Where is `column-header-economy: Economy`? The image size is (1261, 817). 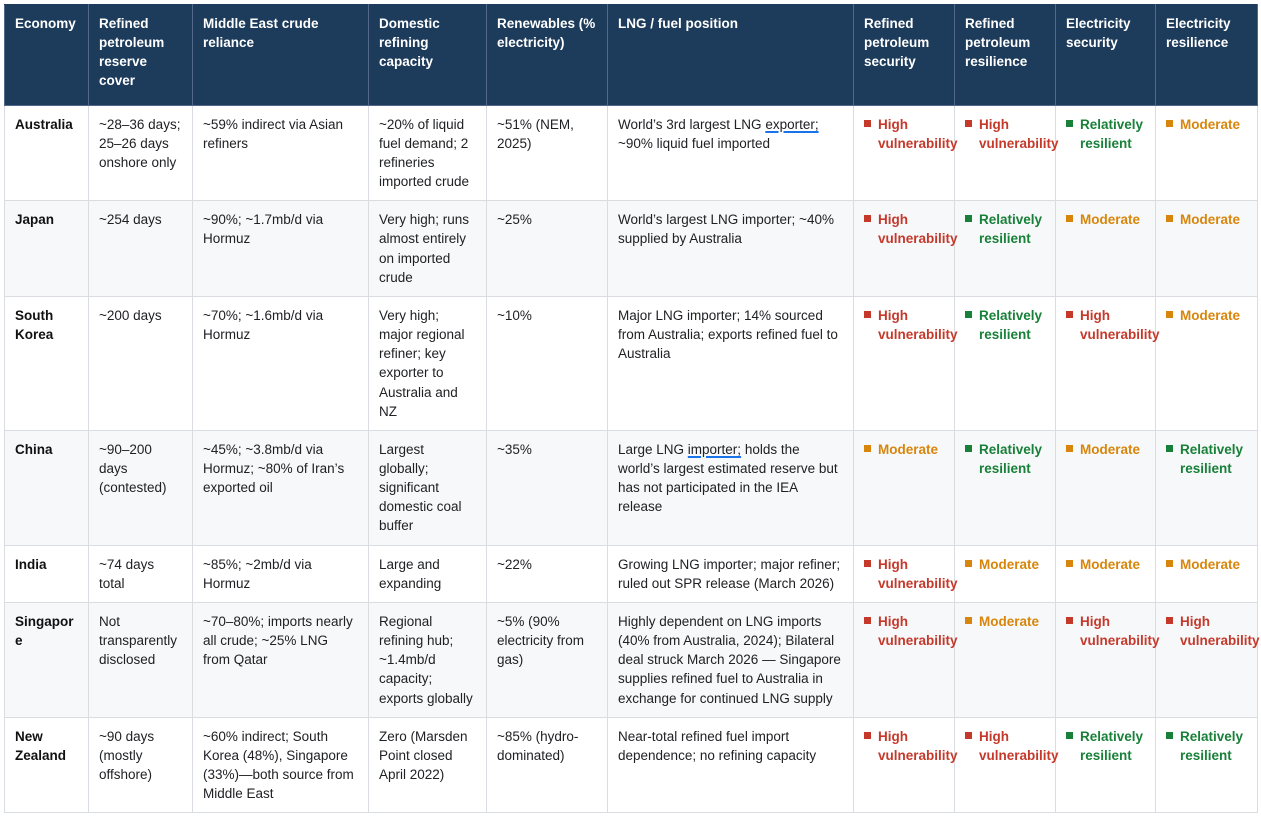 column-header-economy: Economy is located at coordinates (46, 55).